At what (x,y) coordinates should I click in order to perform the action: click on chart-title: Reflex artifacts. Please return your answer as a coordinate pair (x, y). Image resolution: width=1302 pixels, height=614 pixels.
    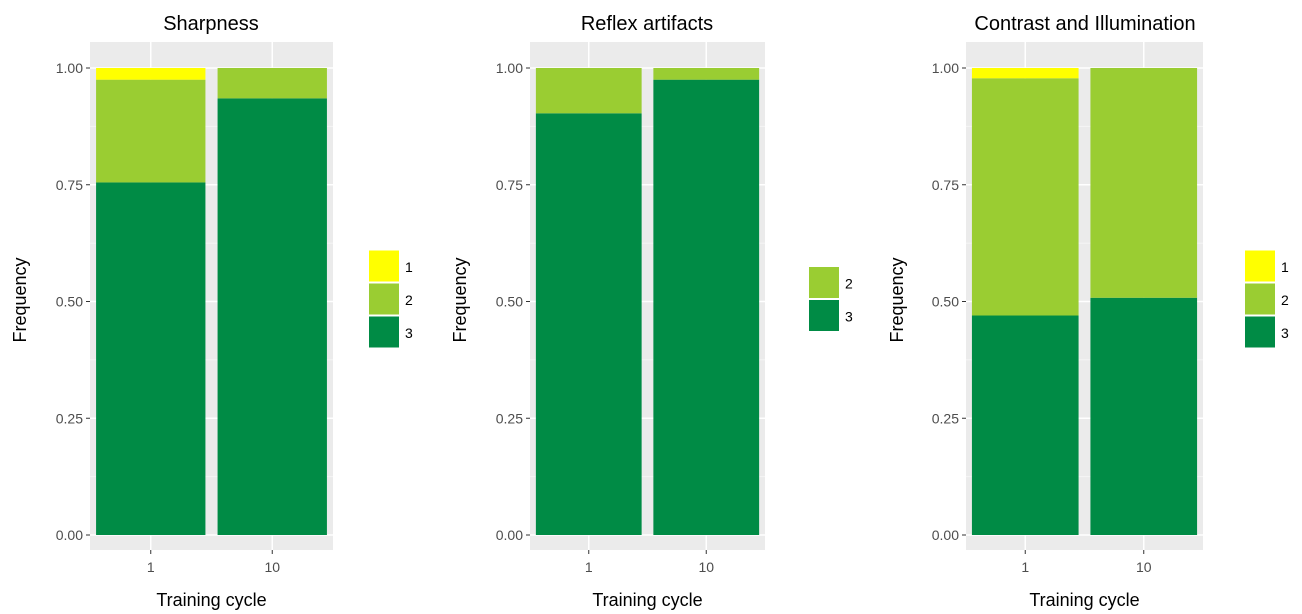
    Looking at the image, I should click on (647, 24).